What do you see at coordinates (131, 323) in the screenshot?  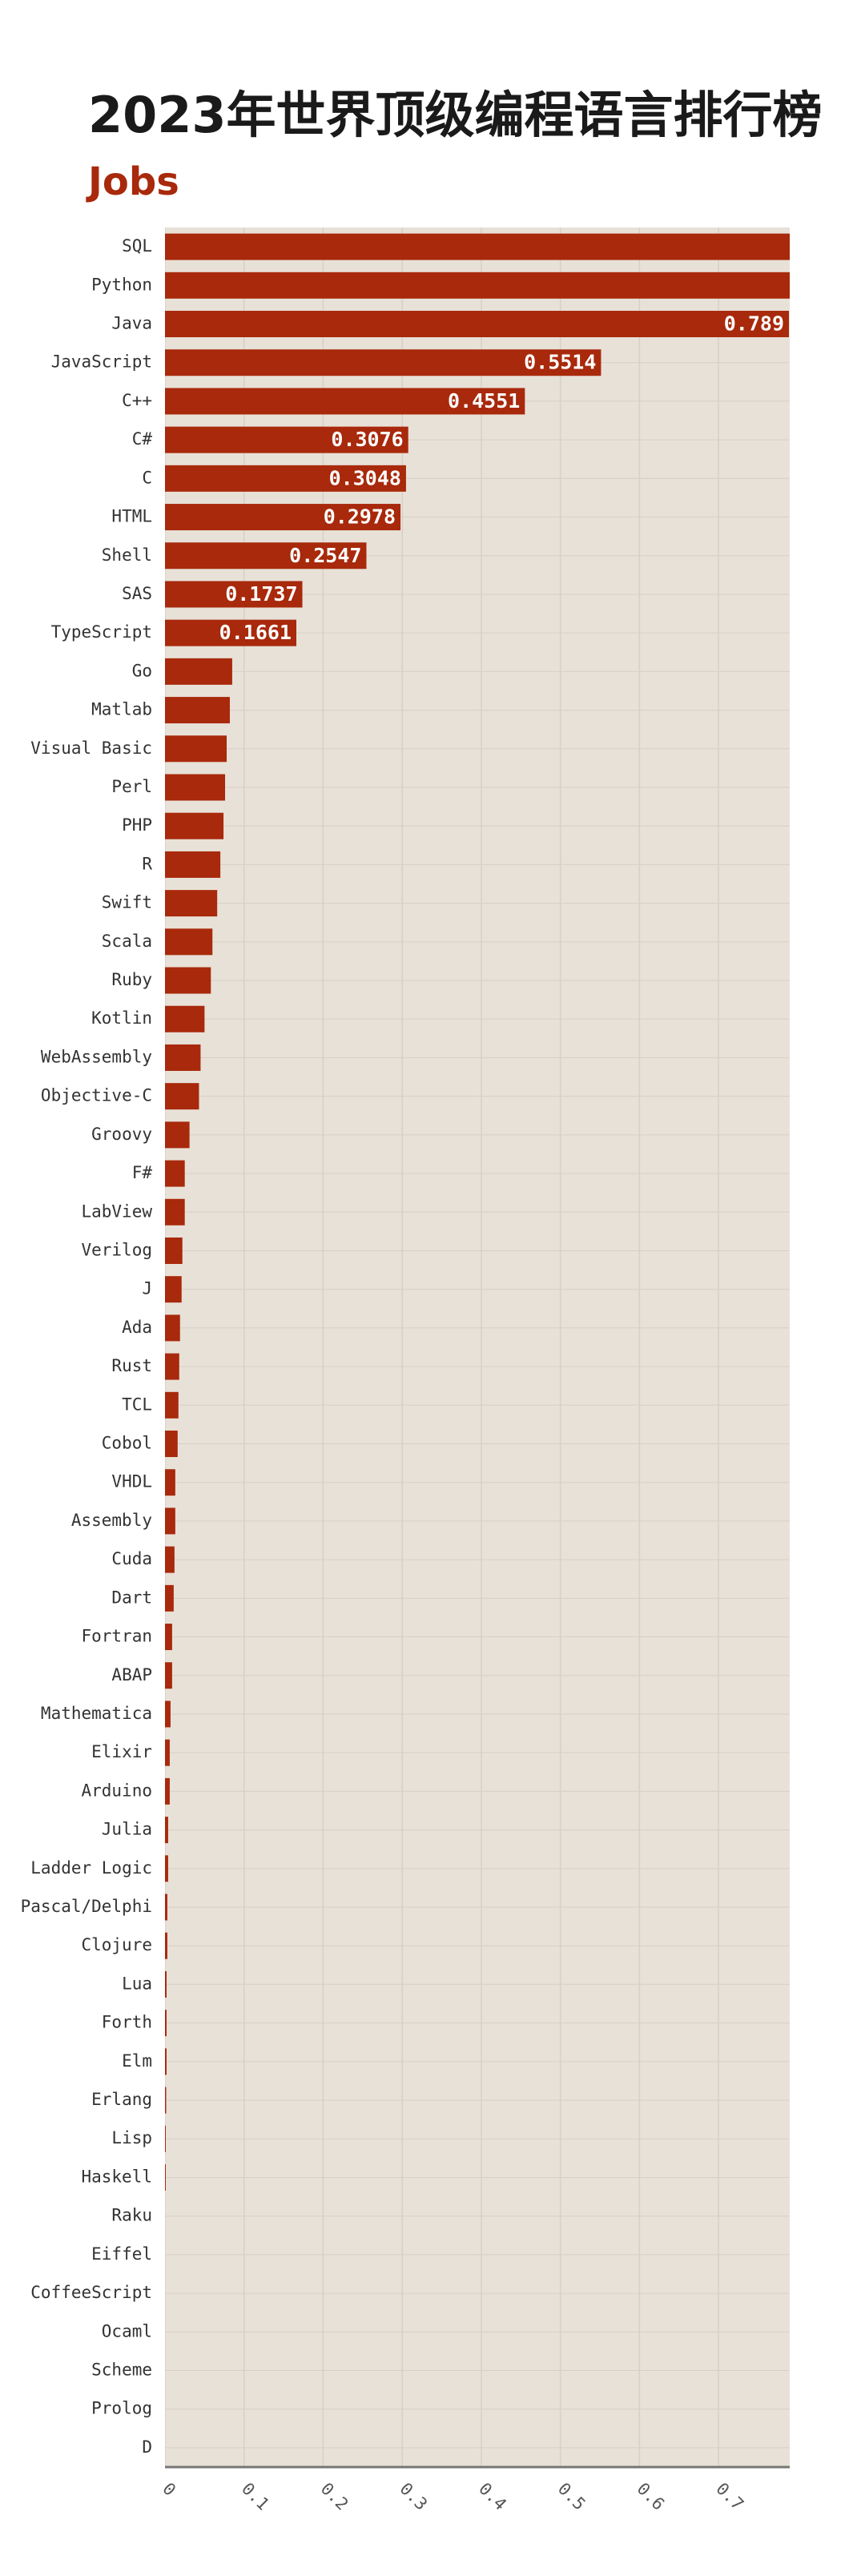 I see `y-tick-label: Java` at bounding box center [131, 323].